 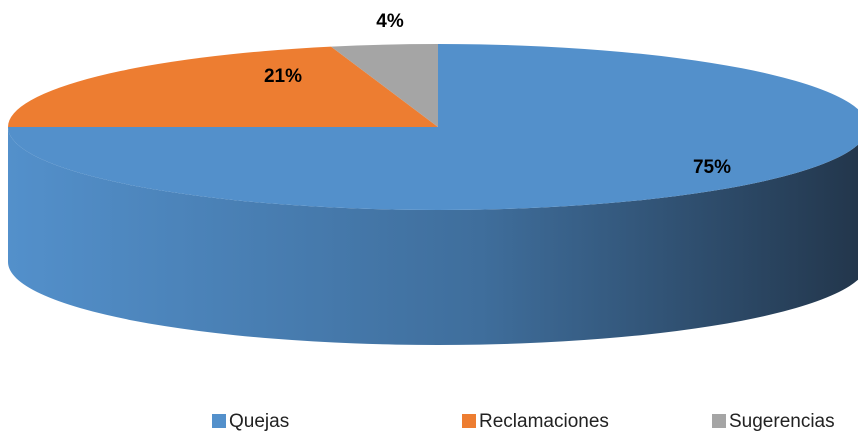 What do you see at coordinates (259, 421) in the screenshot?
I see `legend-label: Quejas` at bounding box center [259, 421].